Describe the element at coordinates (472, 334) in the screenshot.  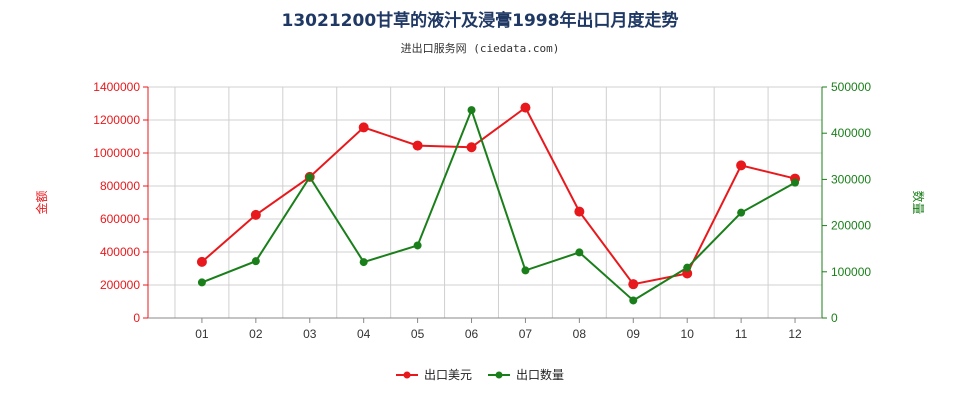
I see `x-tick-label: 06` at that location.